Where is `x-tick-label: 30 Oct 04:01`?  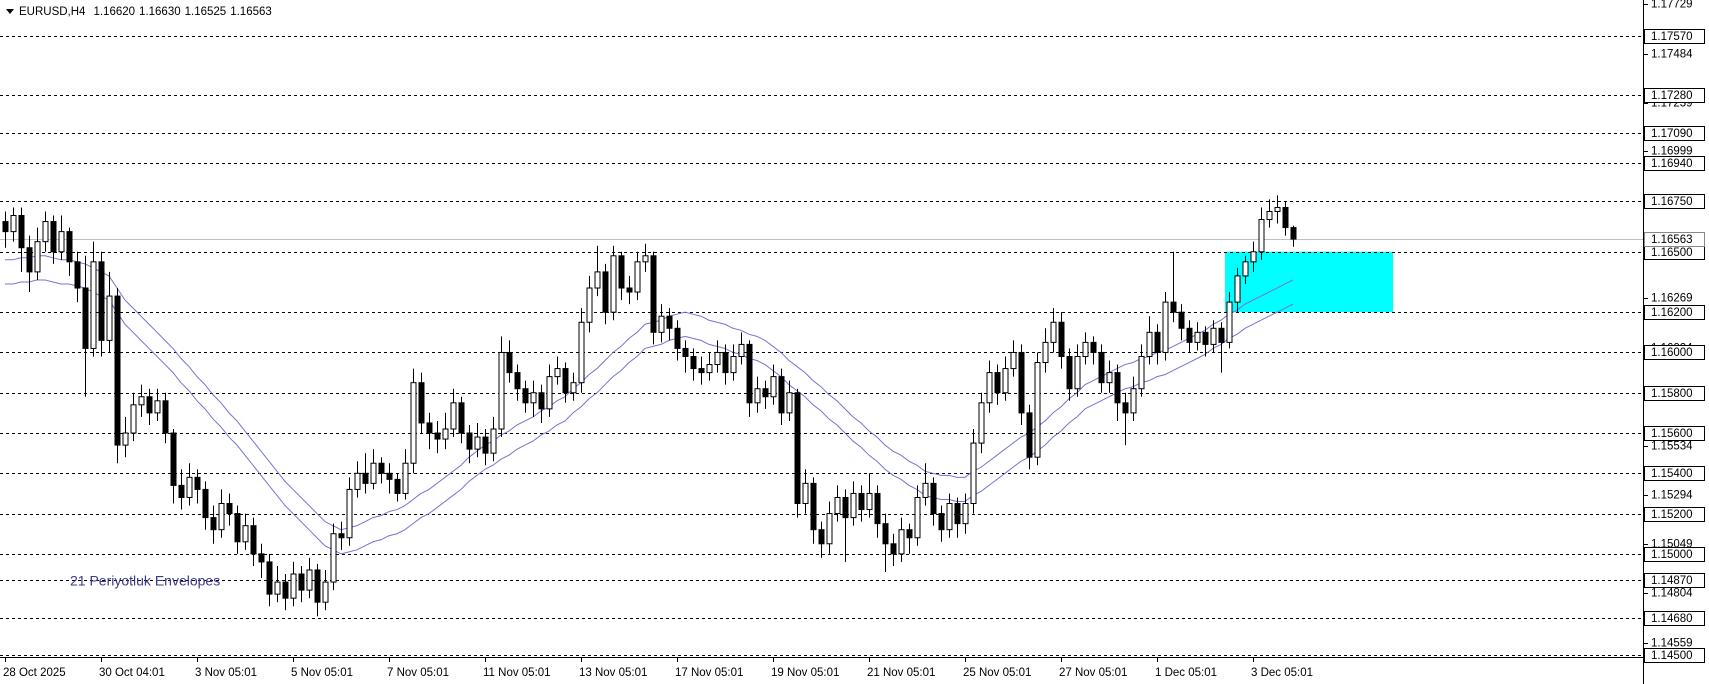
x-tick-label: 30 Oct 04:01 is located at coordinates (132, 673).